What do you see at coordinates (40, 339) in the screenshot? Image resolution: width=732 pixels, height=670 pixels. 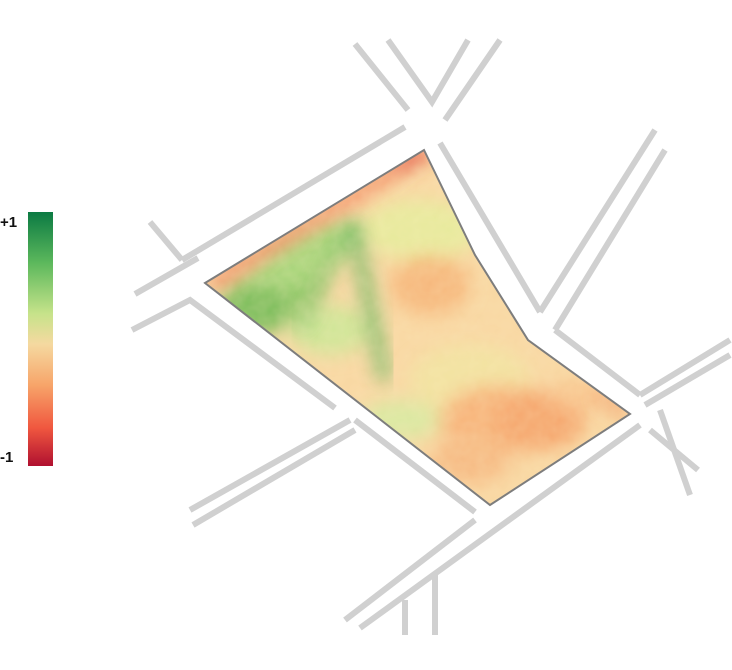 I see `legend-color-ramp` at bounding box center [40, 339].